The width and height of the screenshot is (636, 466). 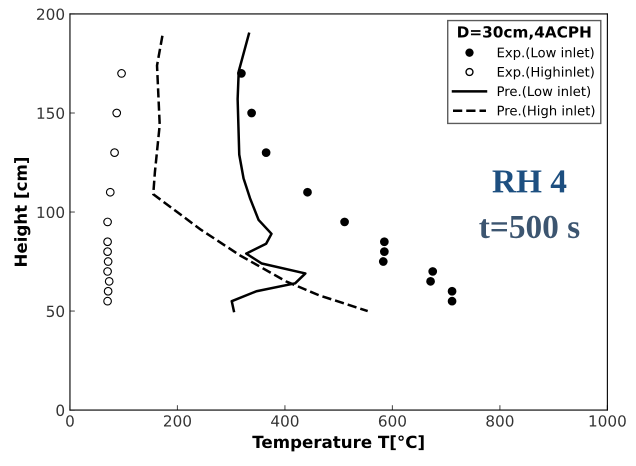 What do you see at coordinates (178, 421) in the screenshot?
I see `x-tick-label: 200` at bounding box center [178, 421].